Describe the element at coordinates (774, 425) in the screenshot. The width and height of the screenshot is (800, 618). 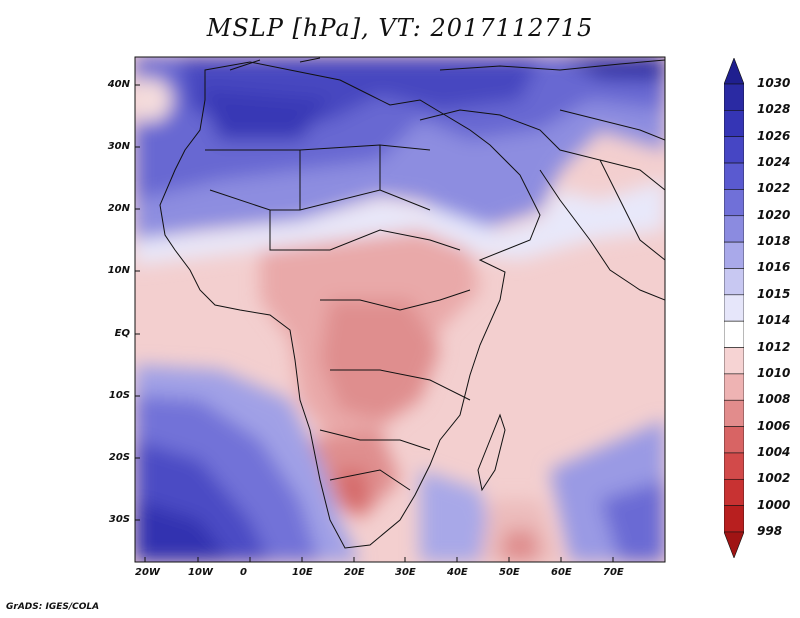
I see `colorbar-label: 1006` at that location.